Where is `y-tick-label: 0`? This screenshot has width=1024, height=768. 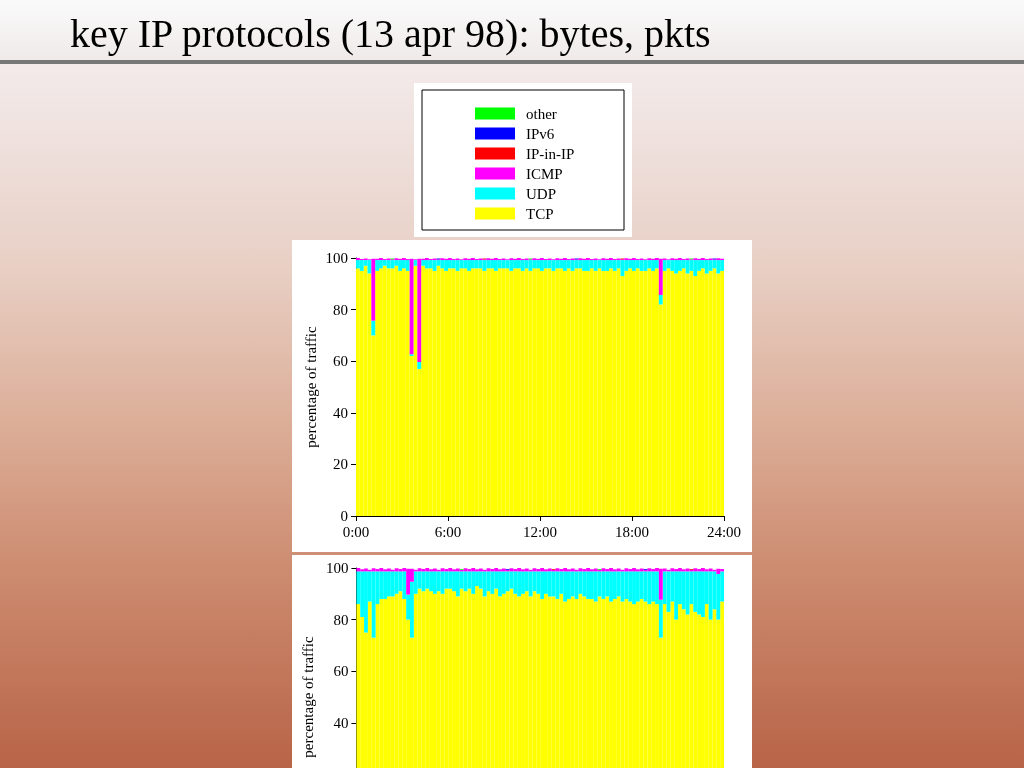
y-tick-label: 0 is located at coordinates (344, 516).